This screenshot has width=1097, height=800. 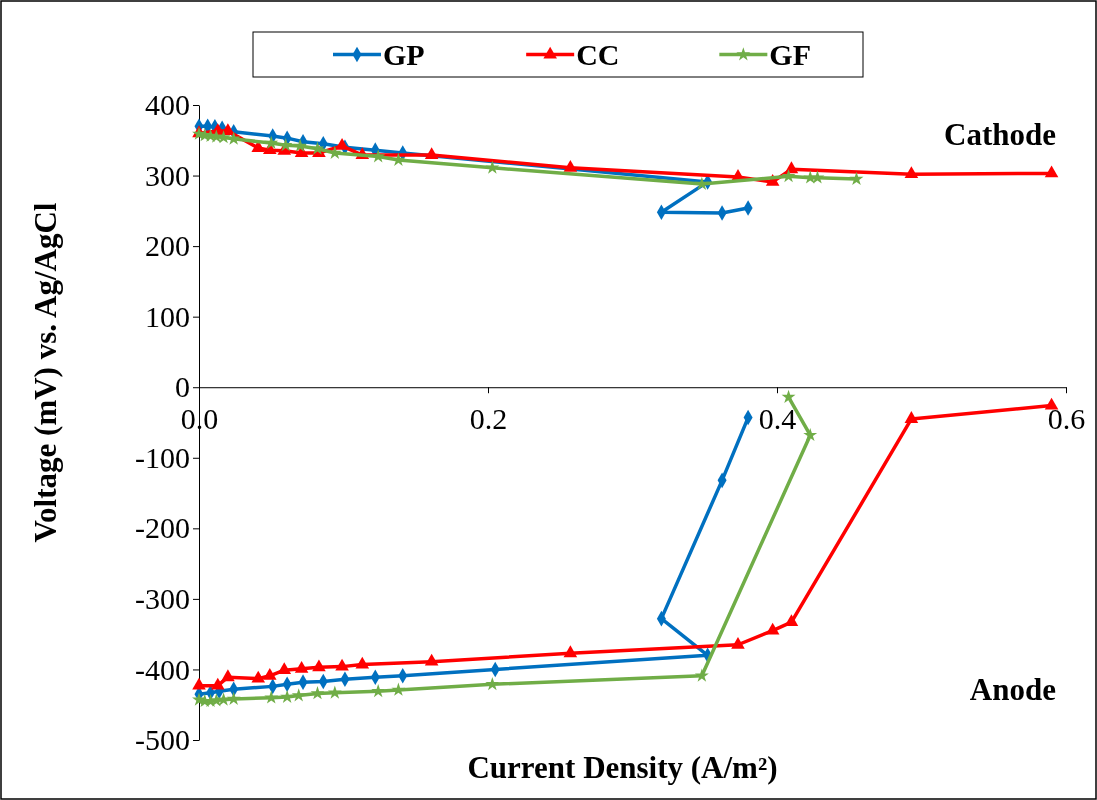 I want to click on legend-label: GF, so click(x=790, y=54).